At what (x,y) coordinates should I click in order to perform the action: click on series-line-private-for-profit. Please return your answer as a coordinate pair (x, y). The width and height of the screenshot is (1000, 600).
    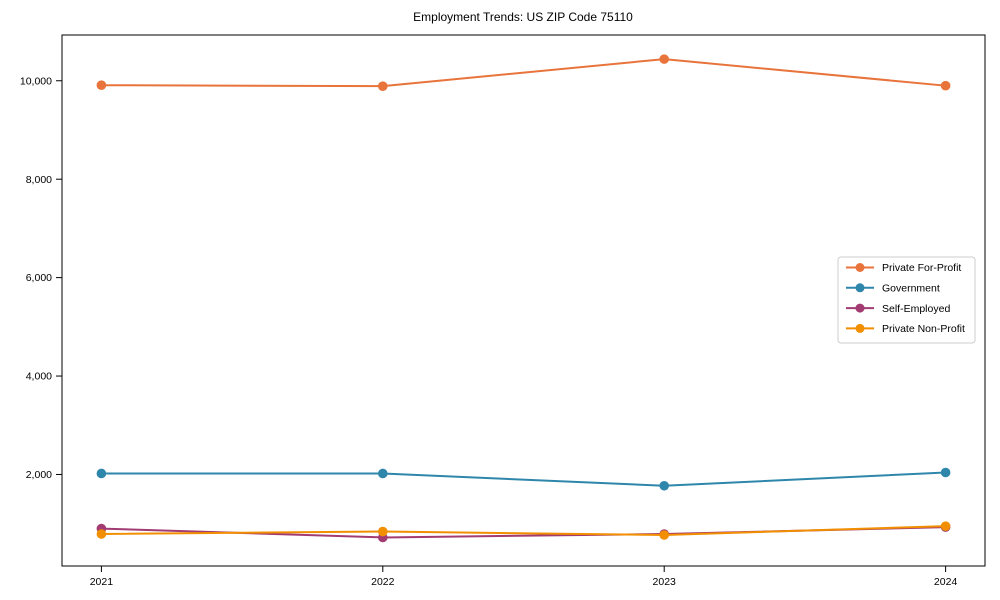
    Looking at the image, I should click on (523, 73).